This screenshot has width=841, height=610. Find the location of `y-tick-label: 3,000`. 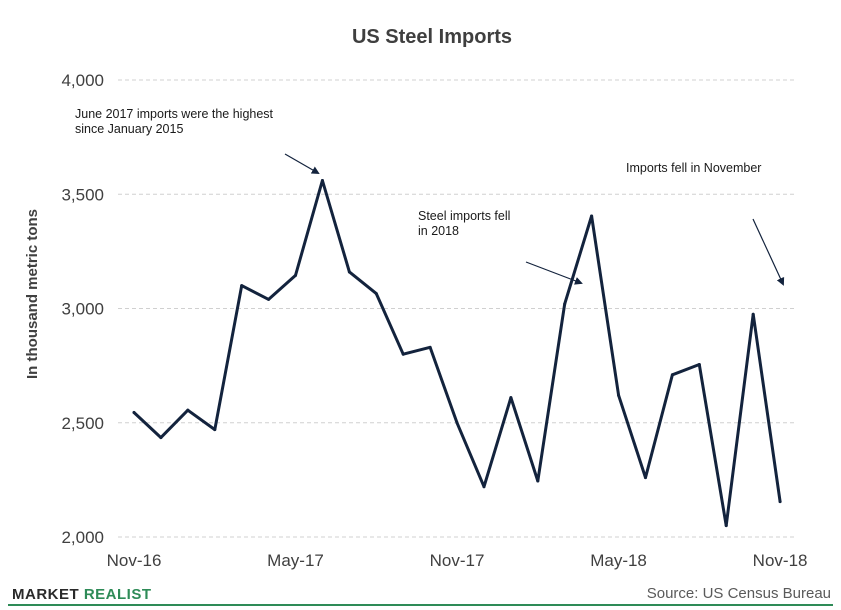

y-tick-label: 3,000 is located at coordinates (82, 309).